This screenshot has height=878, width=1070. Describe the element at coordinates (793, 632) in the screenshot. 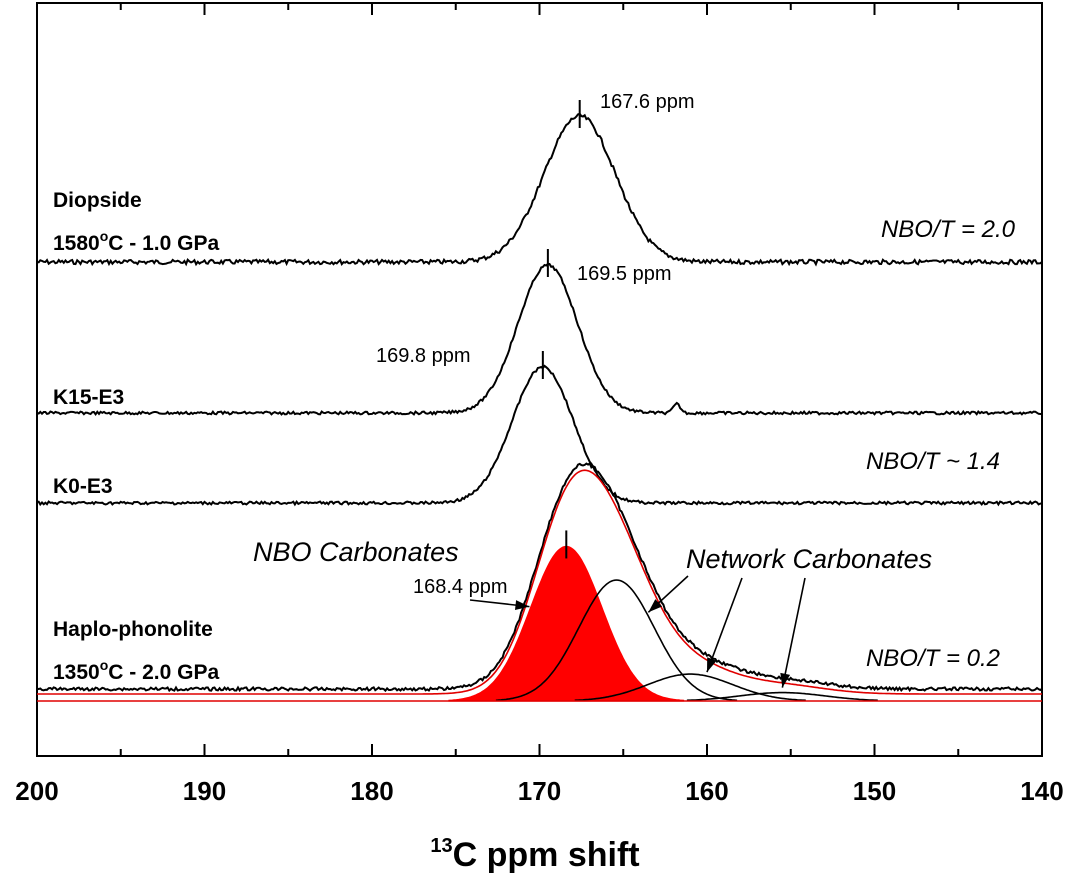

I see `arrow-network-3-line` at that location.